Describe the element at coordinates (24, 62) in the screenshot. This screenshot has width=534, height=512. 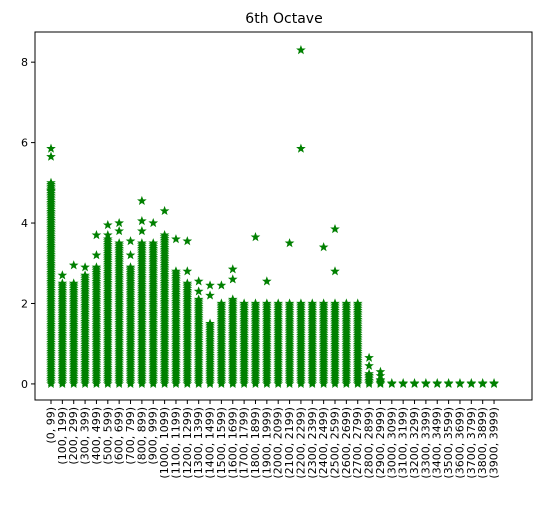
I see `y-tick-label: 8` at that location.